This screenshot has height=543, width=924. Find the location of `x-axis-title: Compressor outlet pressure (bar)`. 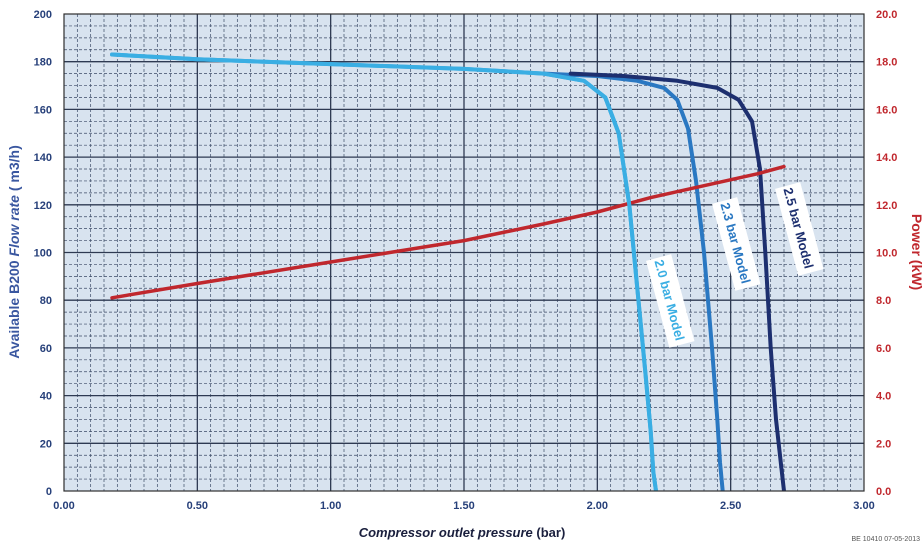

x-axis-title: Compressor outlet pressure (bar) is located at coordinates (462, 532).